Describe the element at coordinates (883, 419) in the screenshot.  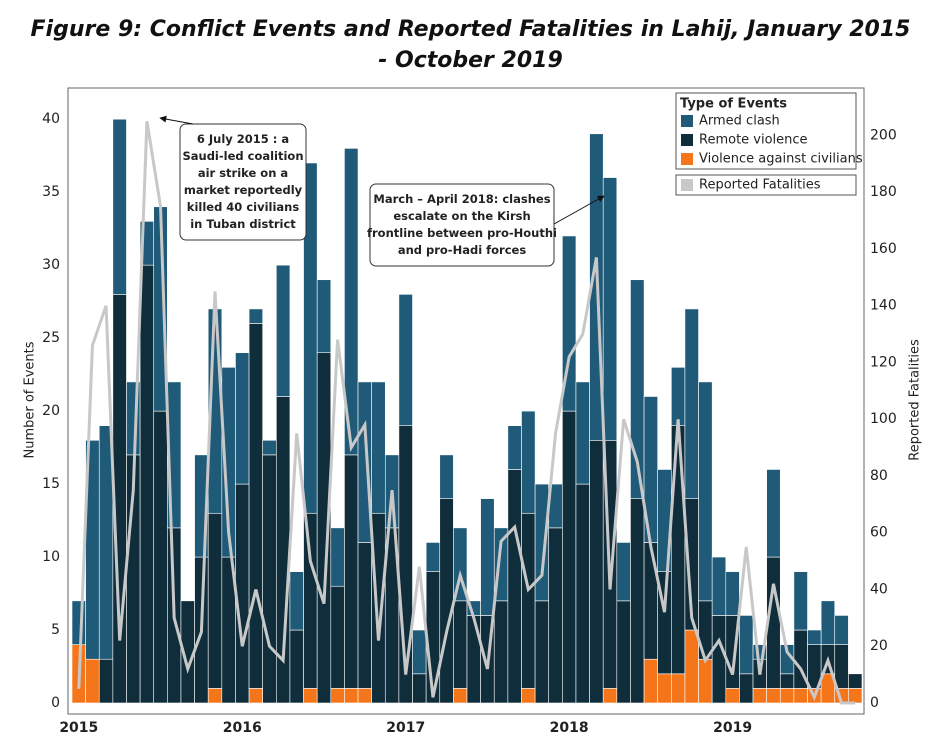
I see `y2-tick-label: 100` at that location.